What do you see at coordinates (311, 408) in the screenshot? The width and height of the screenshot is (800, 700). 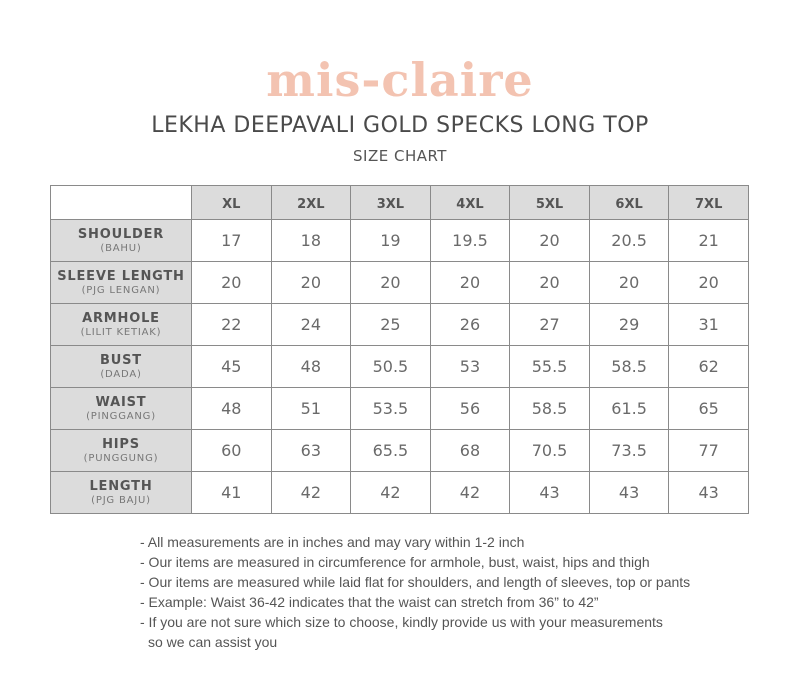 I see `measurement-cell: 51` at bounding box center [311, 408].